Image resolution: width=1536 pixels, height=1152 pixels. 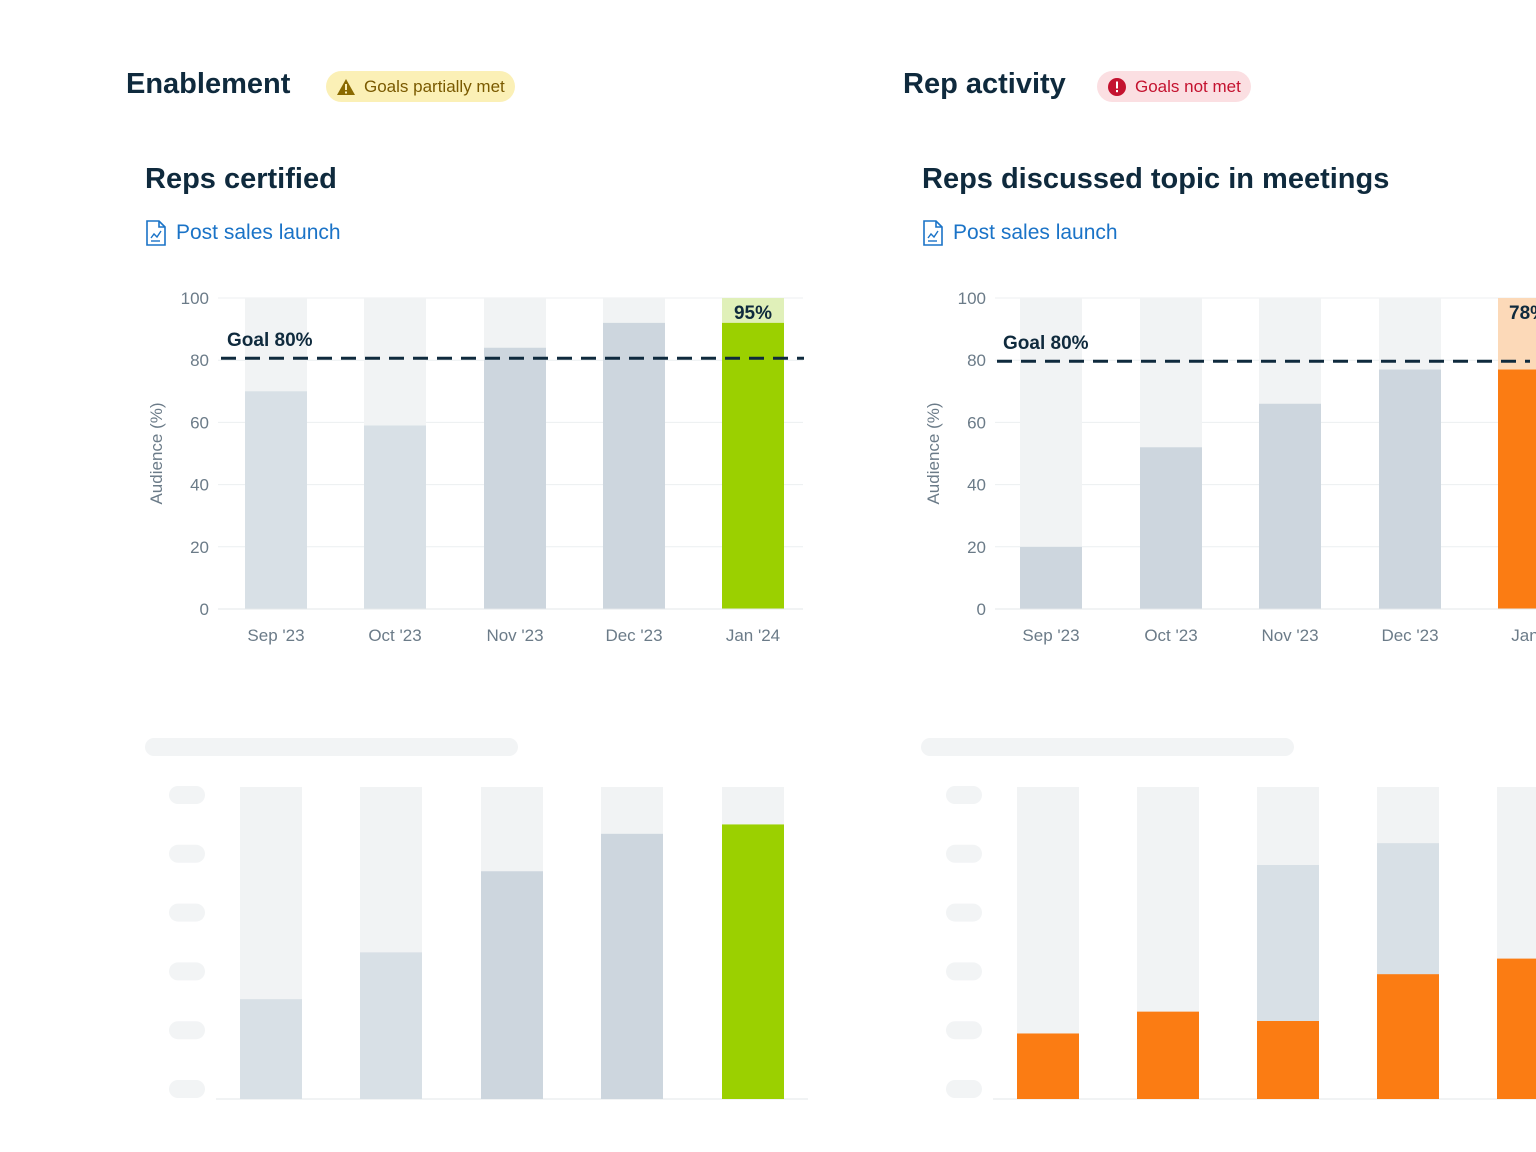 I want to click on highlight-data-label: 95%, so click(x=753, y=313).